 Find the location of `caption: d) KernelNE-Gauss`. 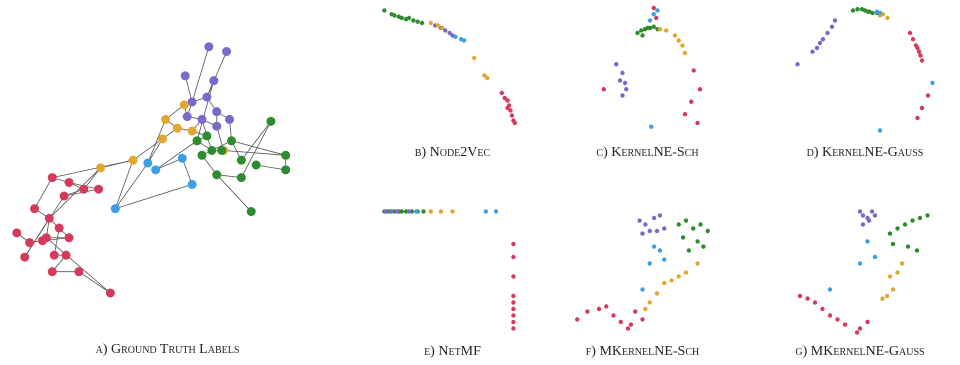

caption: d) KernelNE-Gauss is located at coordinates (865, 152).